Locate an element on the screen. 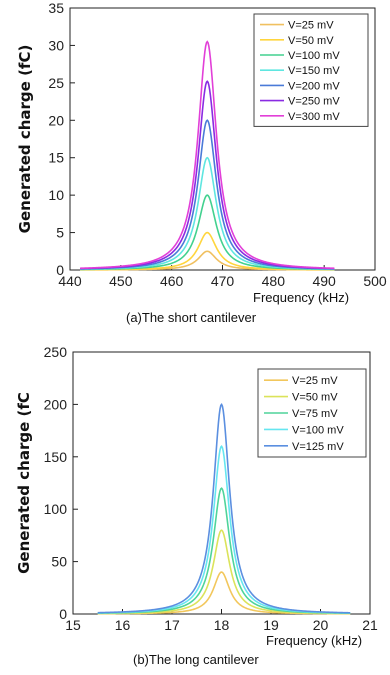  x-tick-label: 15 is located at coordinates (73, 625).